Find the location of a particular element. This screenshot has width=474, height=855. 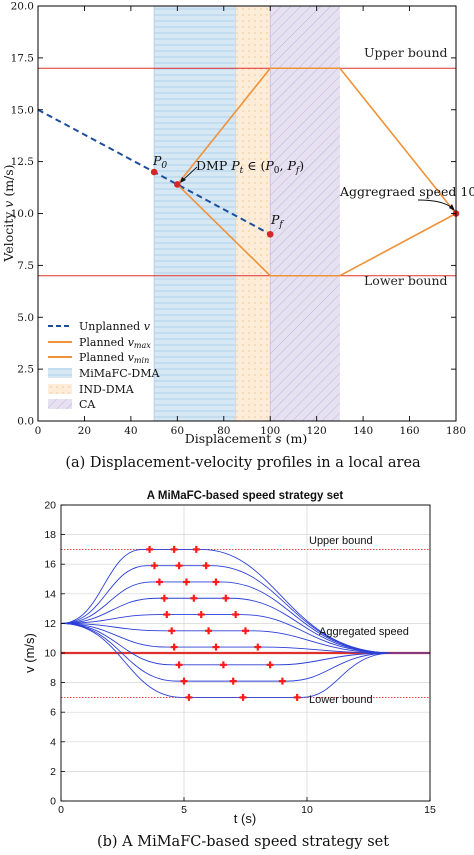

y-tick-label: 8 is located at coordinates (53, 683).